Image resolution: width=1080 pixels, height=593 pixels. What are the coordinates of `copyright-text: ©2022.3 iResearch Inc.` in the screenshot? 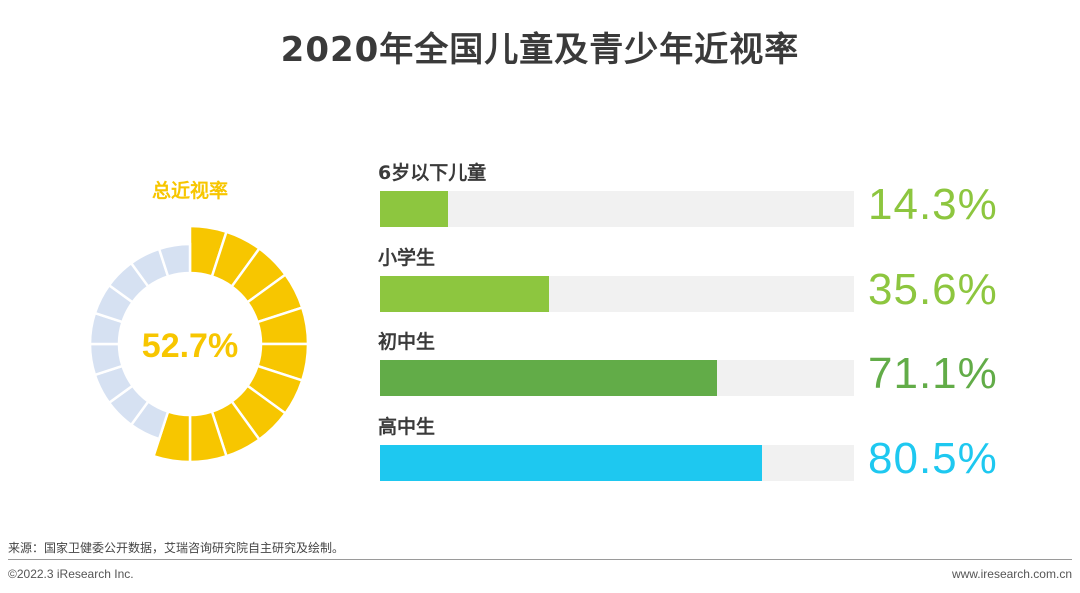 It's located at (71, 574).